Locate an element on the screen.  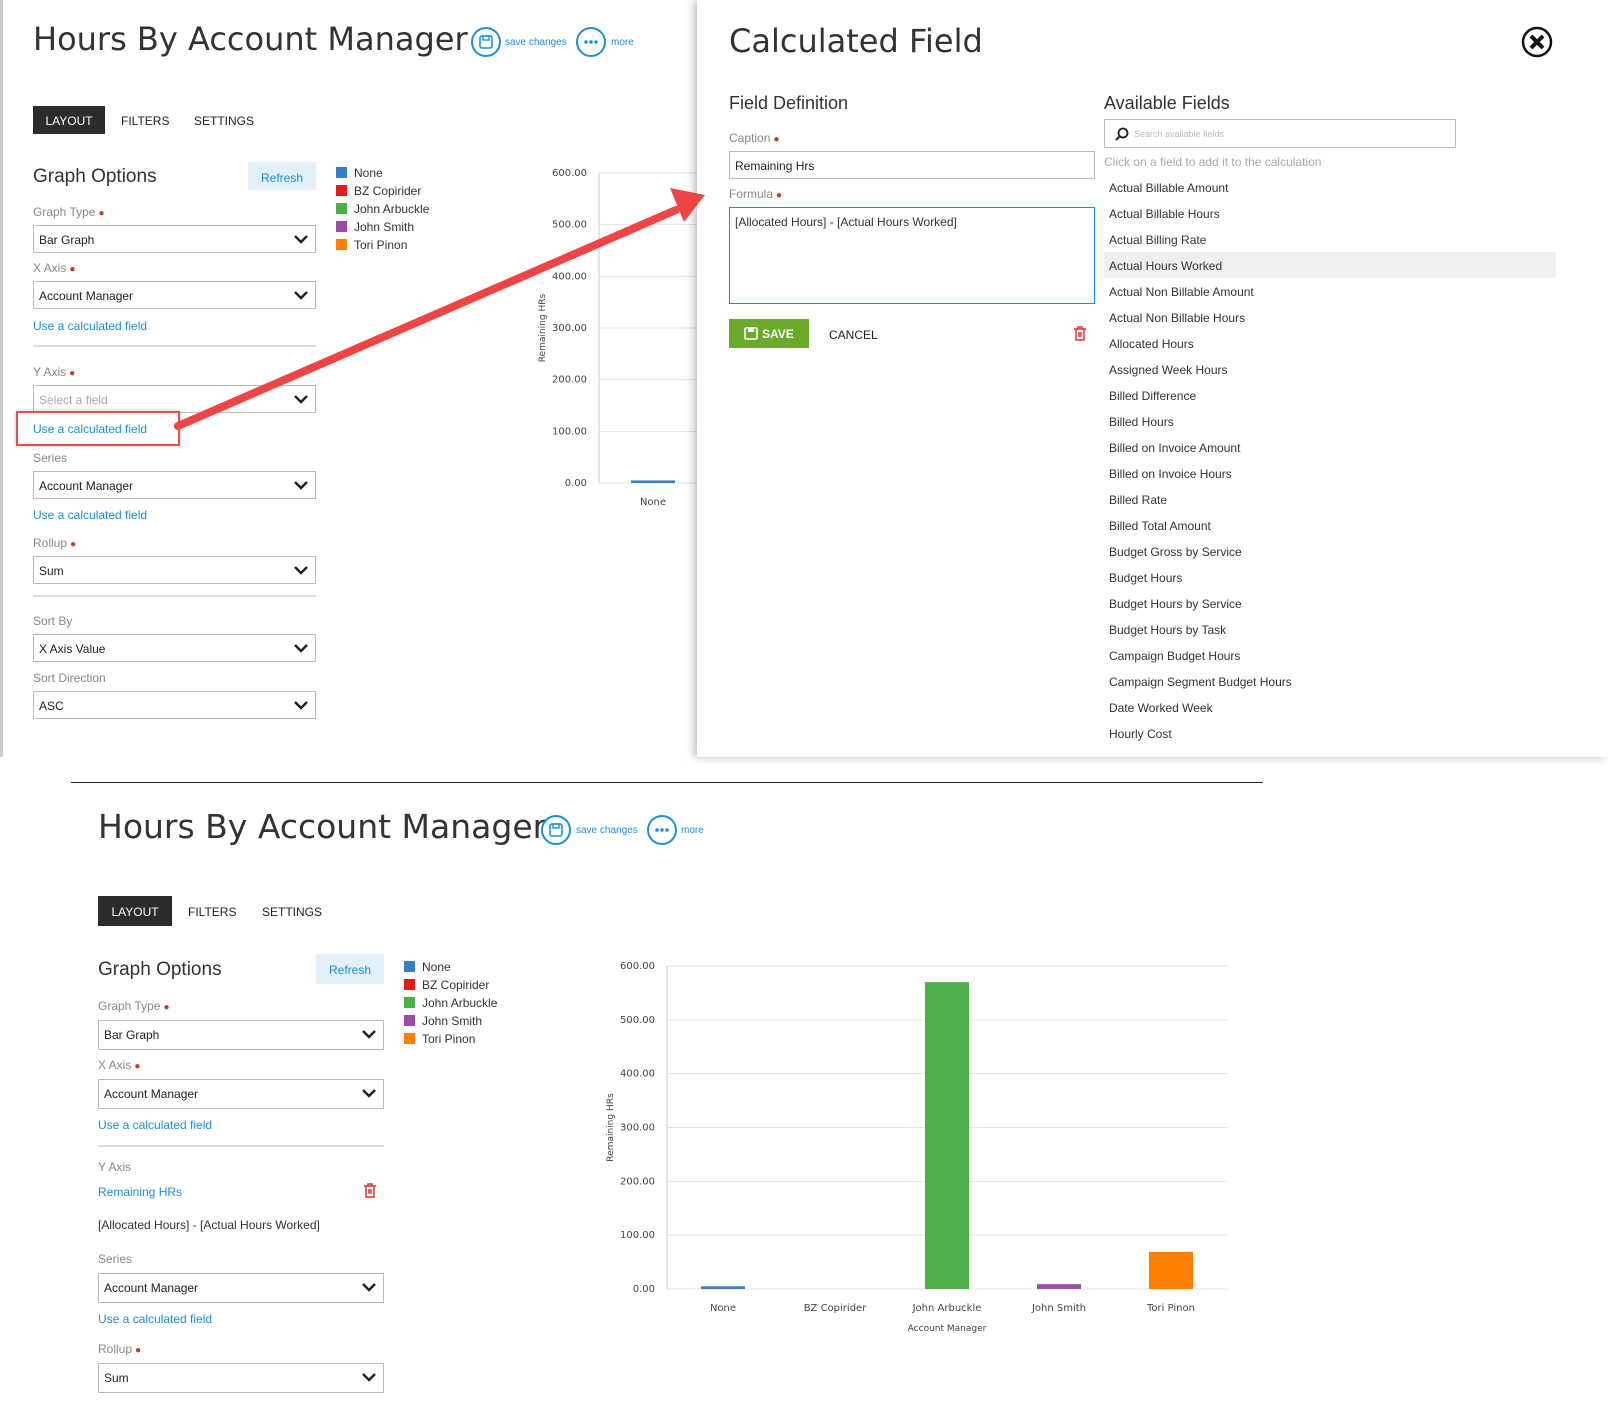
available-field-item: Assigned Week Hours is located at coordinates (1168, 370).